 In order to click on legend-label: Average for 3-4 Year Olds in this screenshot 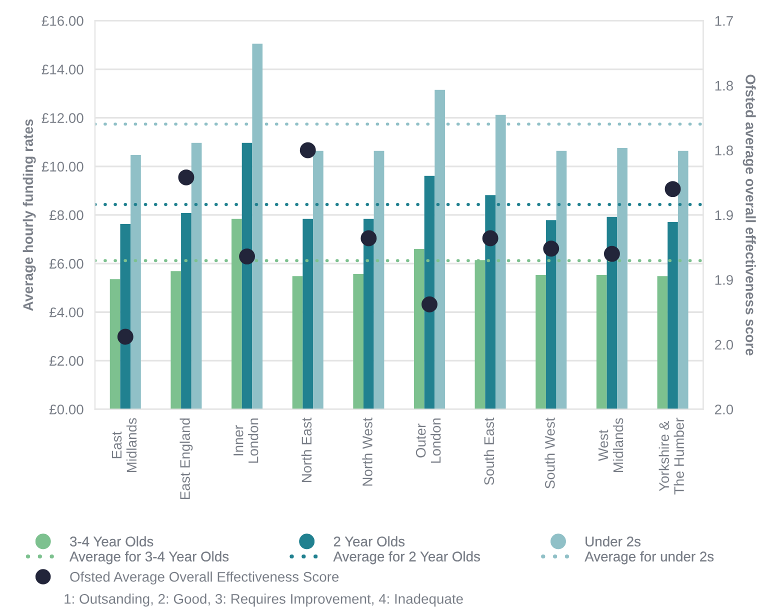, I will do `click(149, 557)`.